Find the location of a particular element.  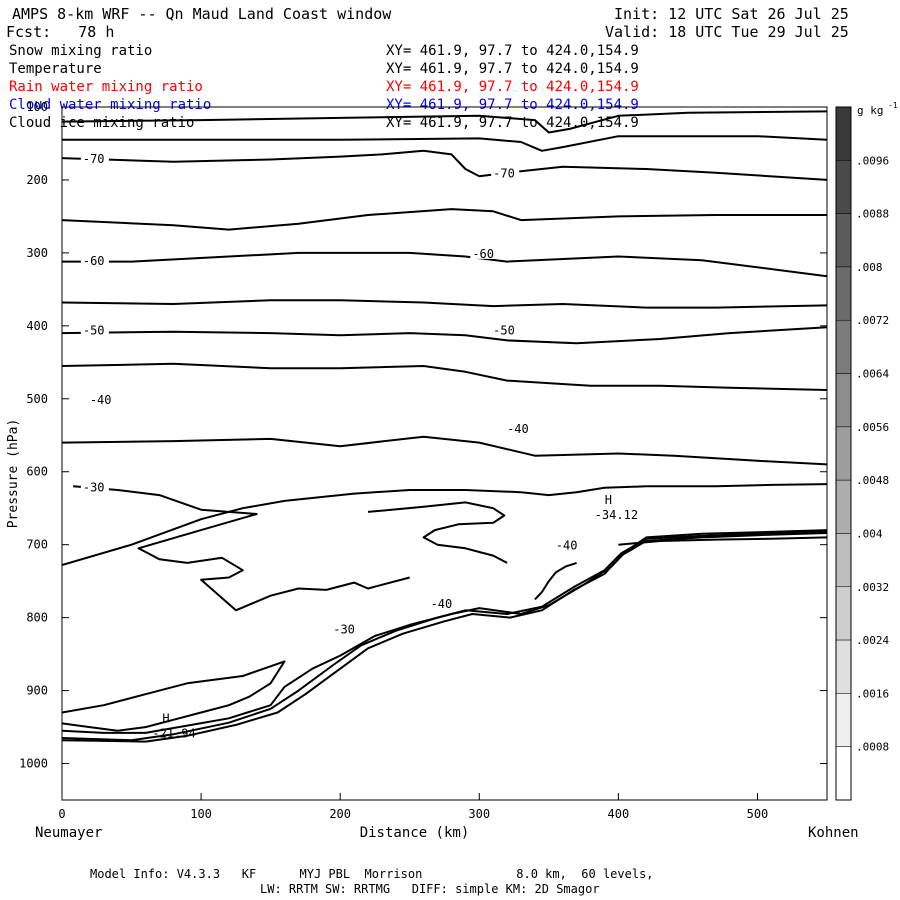

field-name-1: Temperature is located at coordinates (55, 69).